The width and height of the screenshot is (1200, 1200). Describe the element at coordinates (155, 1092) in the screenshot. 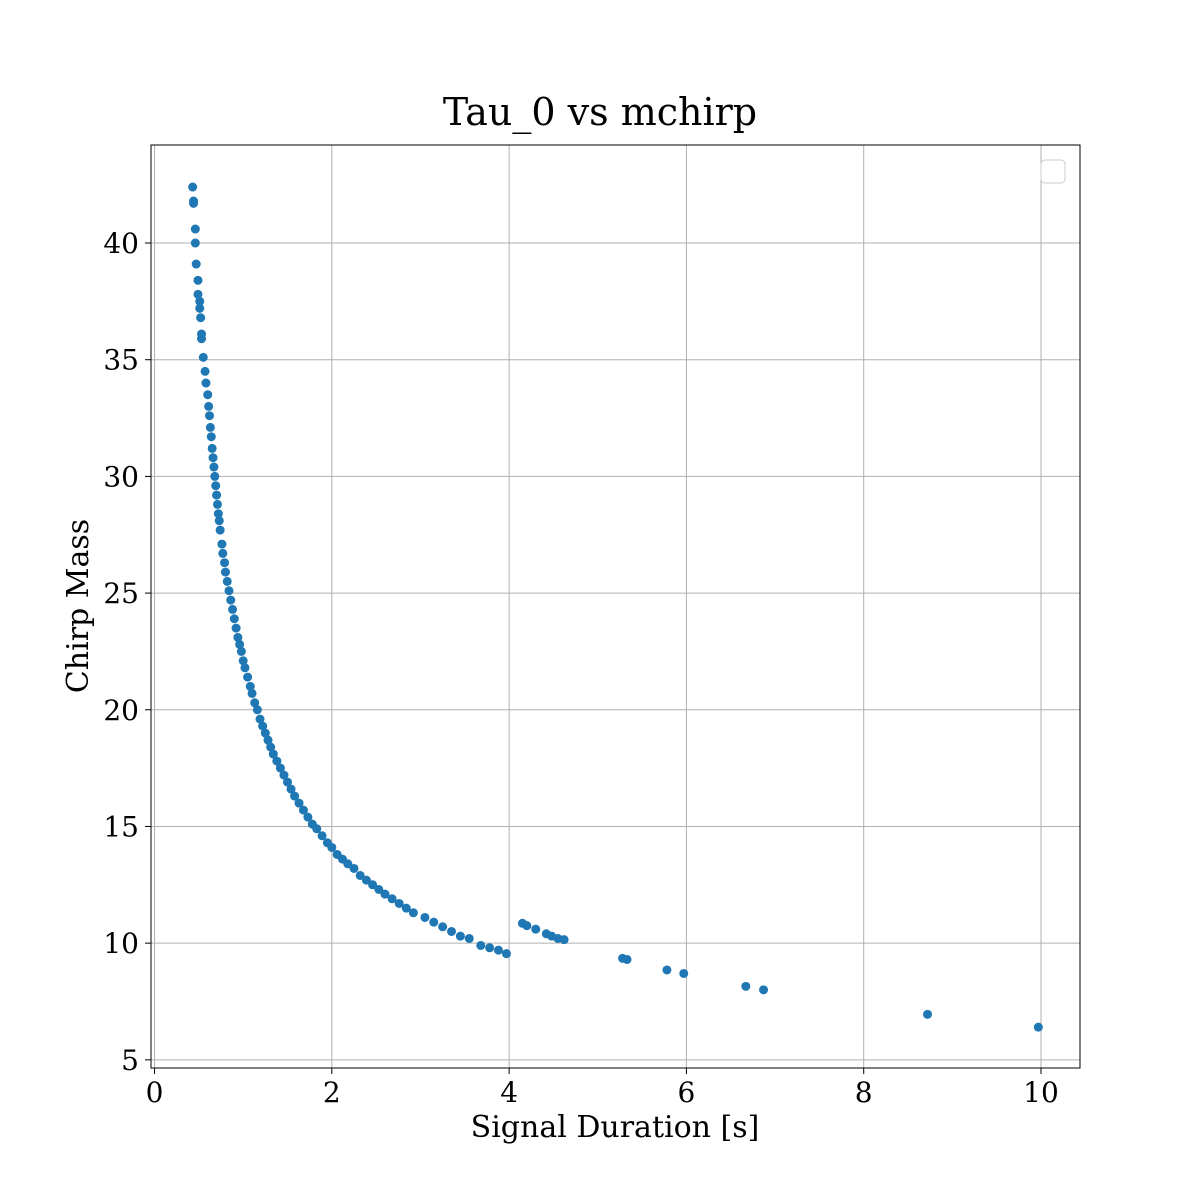

I see `x-tick-label: 0` at that location.